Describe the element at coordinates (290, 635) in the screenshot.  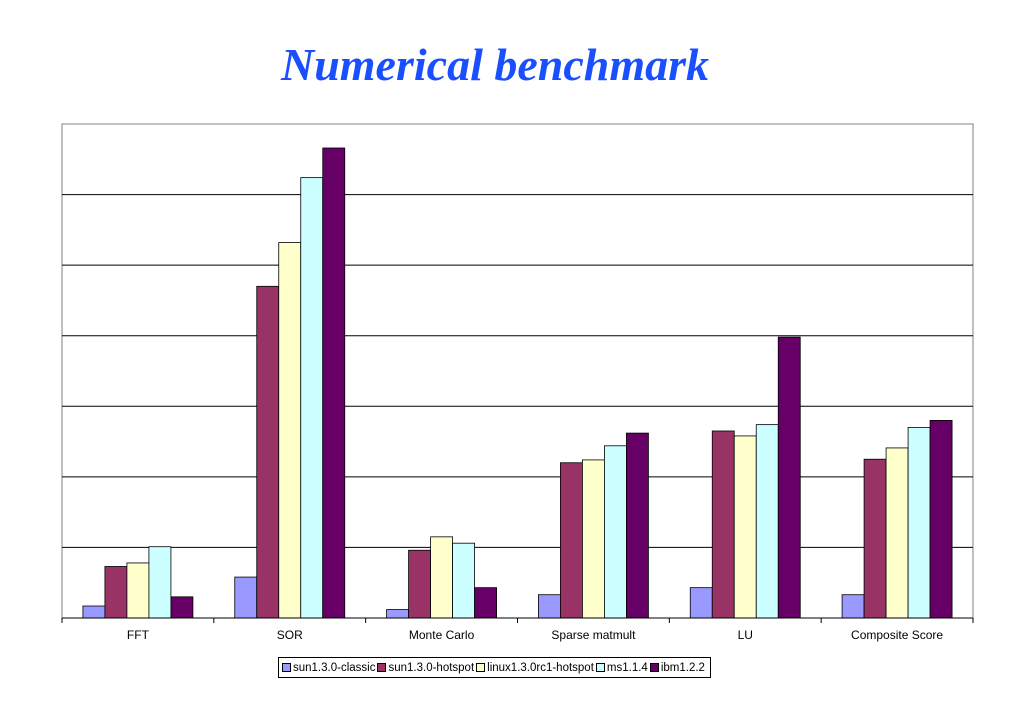
I see `x-tick-label: SOR` at that location.